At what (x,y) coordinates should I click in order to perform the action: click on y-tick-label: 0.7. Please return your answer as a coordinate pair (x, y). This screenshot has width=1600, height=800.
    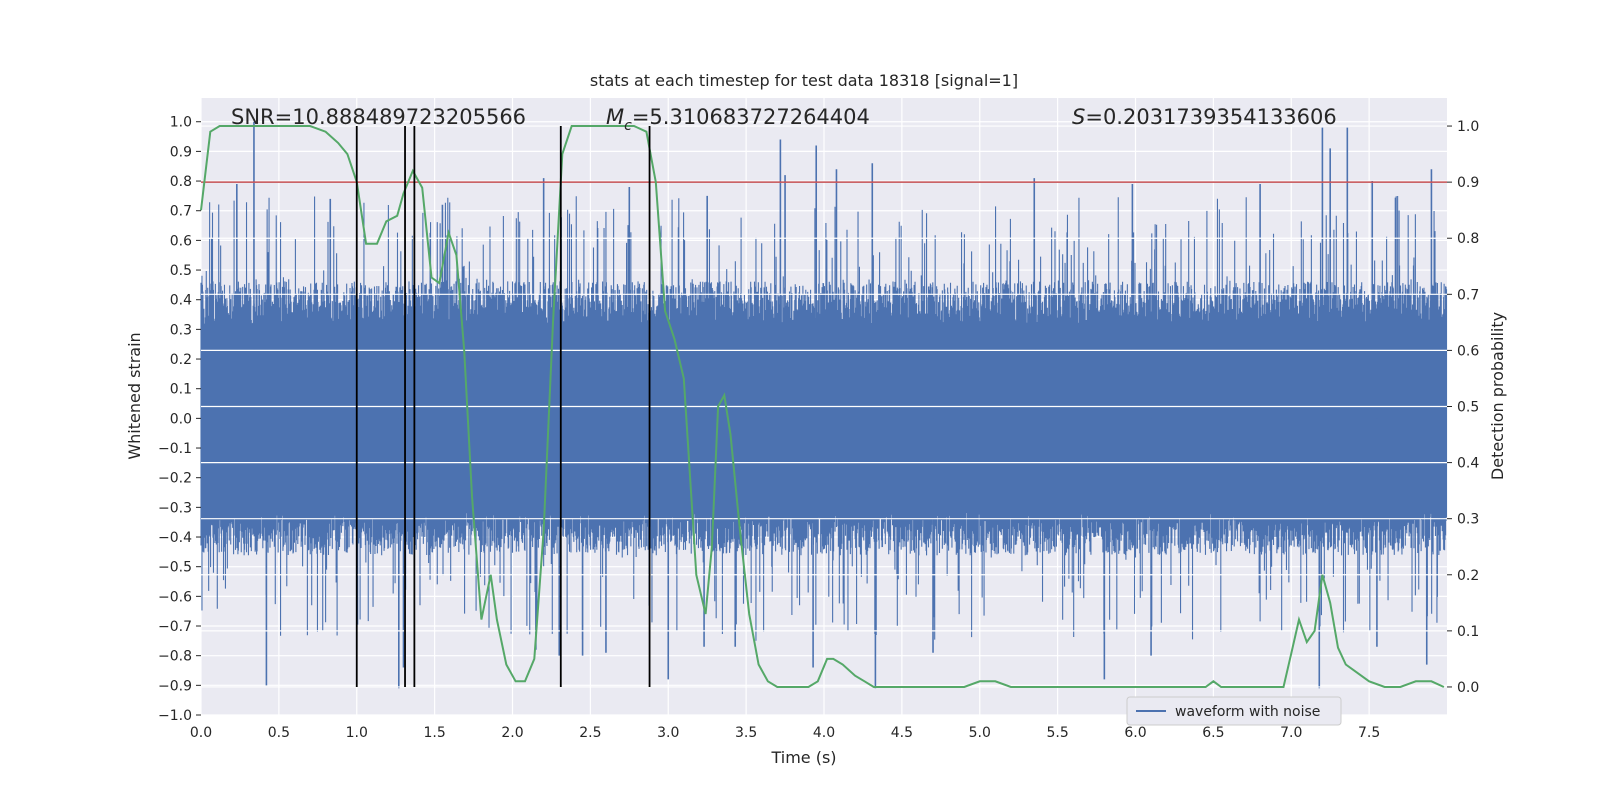
    Looking at the image, I should click on (181, 212).